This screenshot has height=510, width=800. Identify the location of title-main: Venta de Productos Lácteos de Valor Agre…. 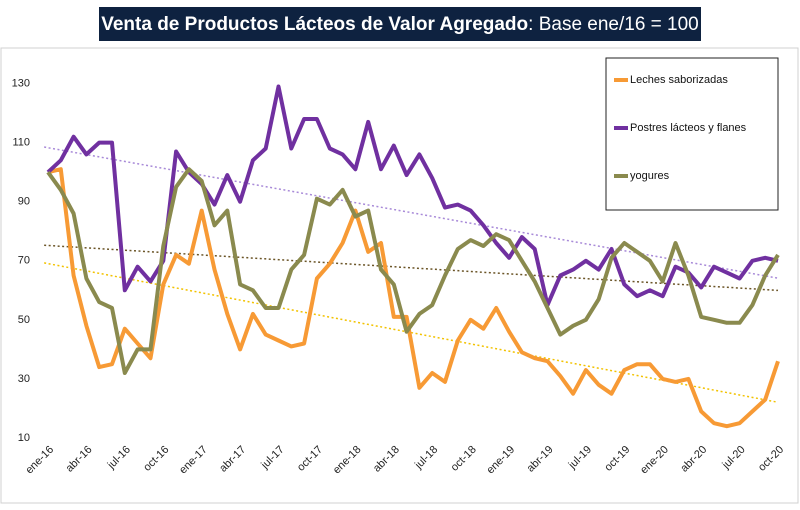
(314, 24).